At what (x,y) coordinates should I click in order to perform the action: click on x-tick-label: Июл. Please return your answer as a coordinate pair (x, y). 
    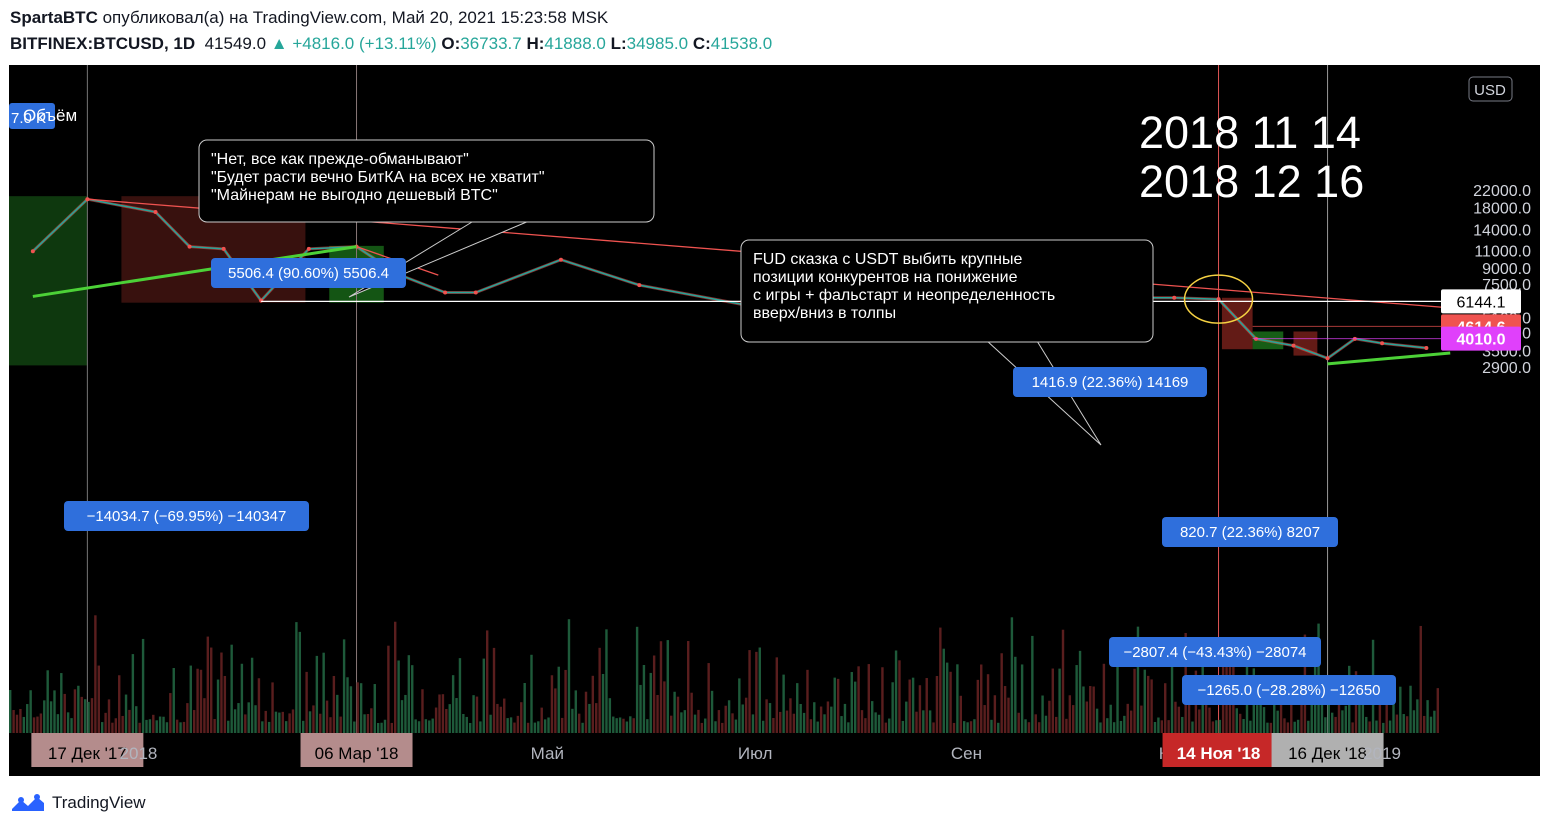
    Looking at the image, I should click on (755, 753).